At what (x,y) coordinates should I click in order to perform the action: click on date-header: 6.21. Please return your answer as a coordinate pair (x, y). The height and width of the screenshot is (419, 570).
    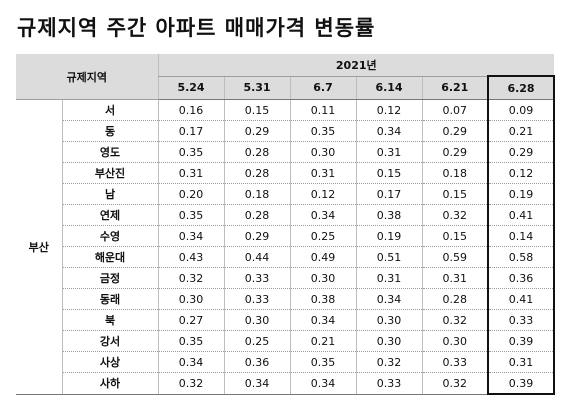
    Looking at the image, I should click on (455, 88).